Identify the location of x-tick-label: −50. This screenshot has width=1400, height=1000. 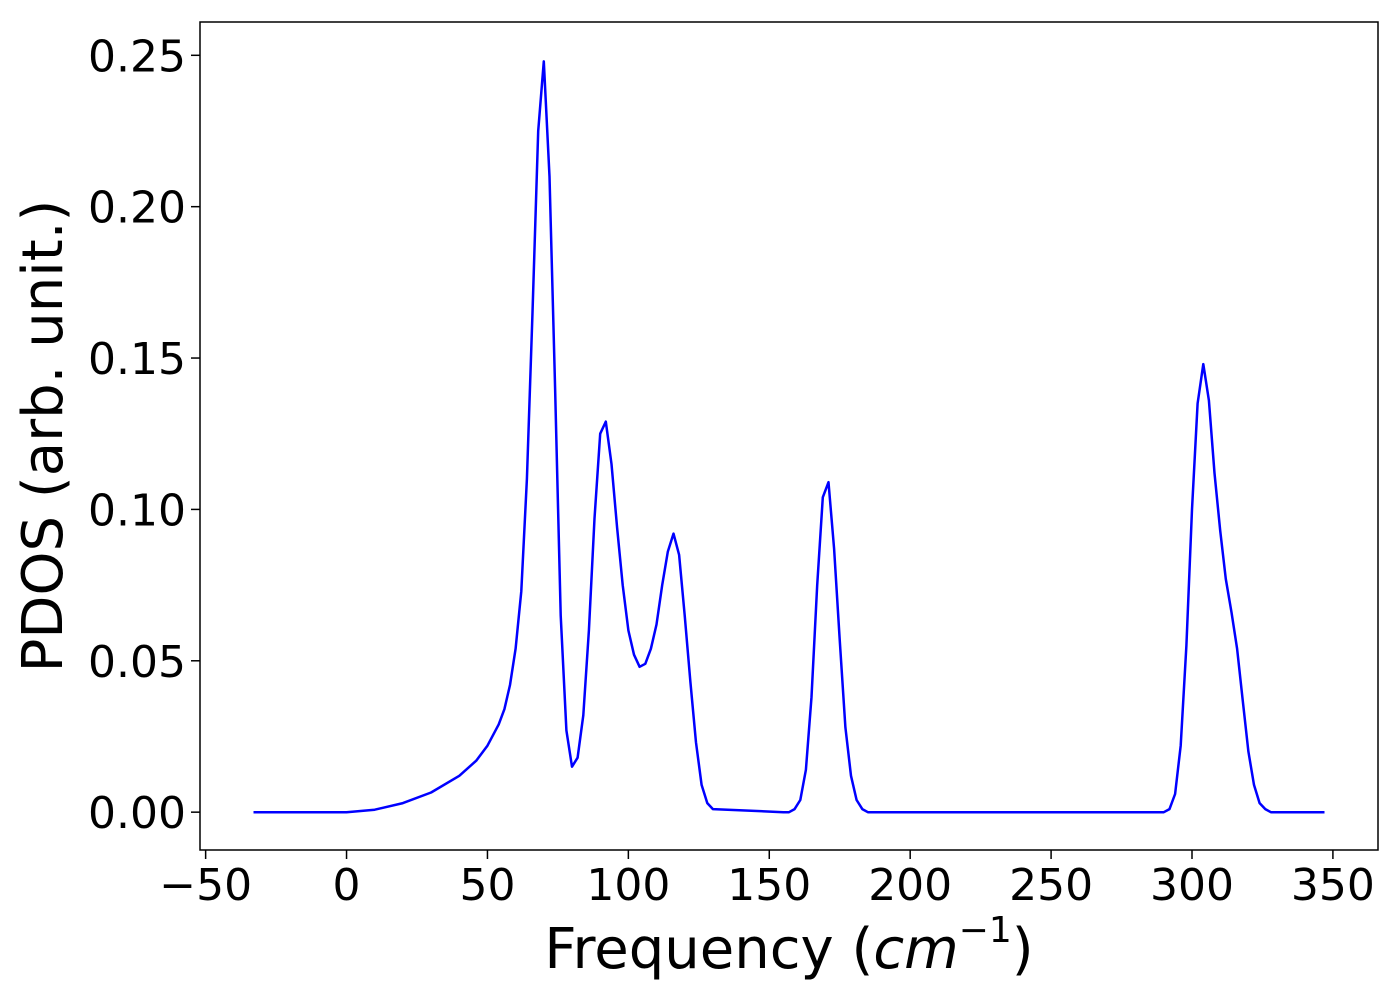
(205, 885).